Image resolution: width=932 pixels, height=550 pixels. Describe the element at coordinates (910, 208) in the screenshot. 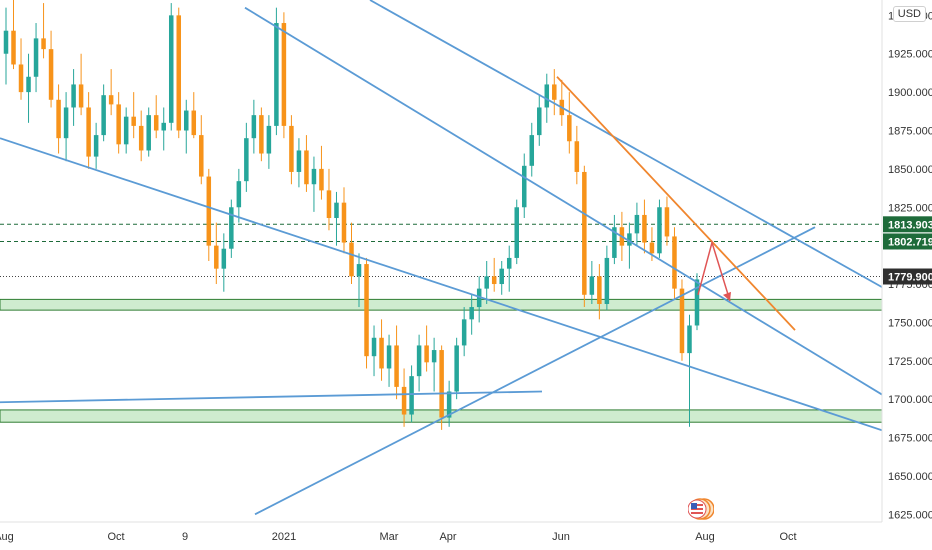

I see `y-tick-label: 1825.000` at that location.